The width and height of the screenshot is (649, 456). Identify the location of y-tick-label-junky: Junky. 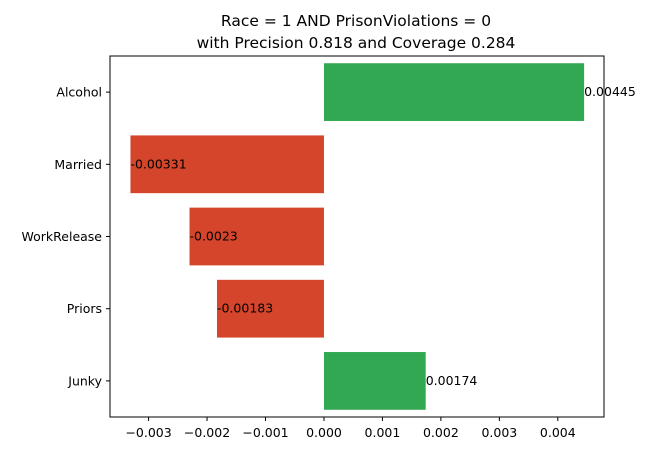
(84, 380).